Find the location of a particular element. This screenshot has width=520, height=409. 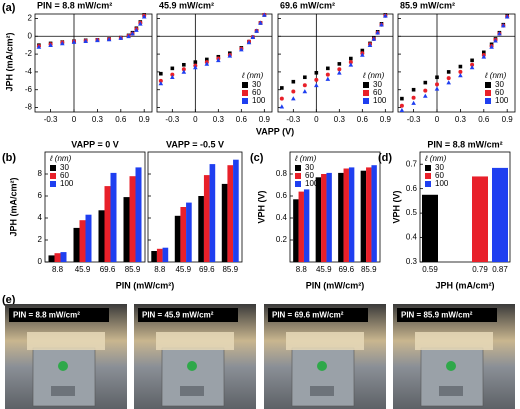

y-tick-label: 0.2 is located at coordinates (282, 239).